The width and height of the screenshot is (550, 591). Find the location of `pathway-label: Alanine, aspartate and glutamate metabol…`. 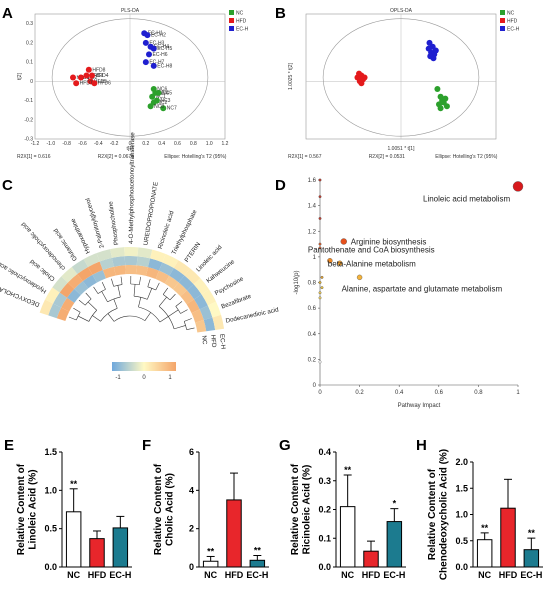

pathway-label: Alanine, aspartate and glutamate metabol… is located at coordinates (422, 288).